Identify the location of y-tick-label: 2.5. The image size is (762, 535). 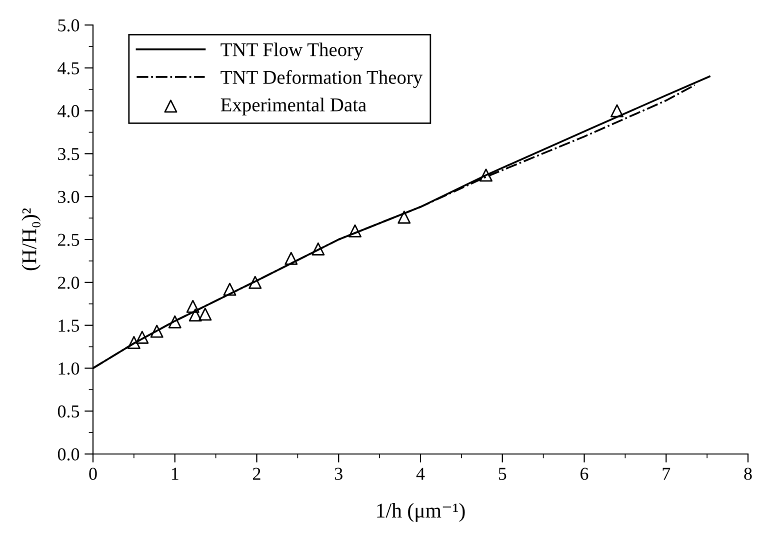
(69, 240).